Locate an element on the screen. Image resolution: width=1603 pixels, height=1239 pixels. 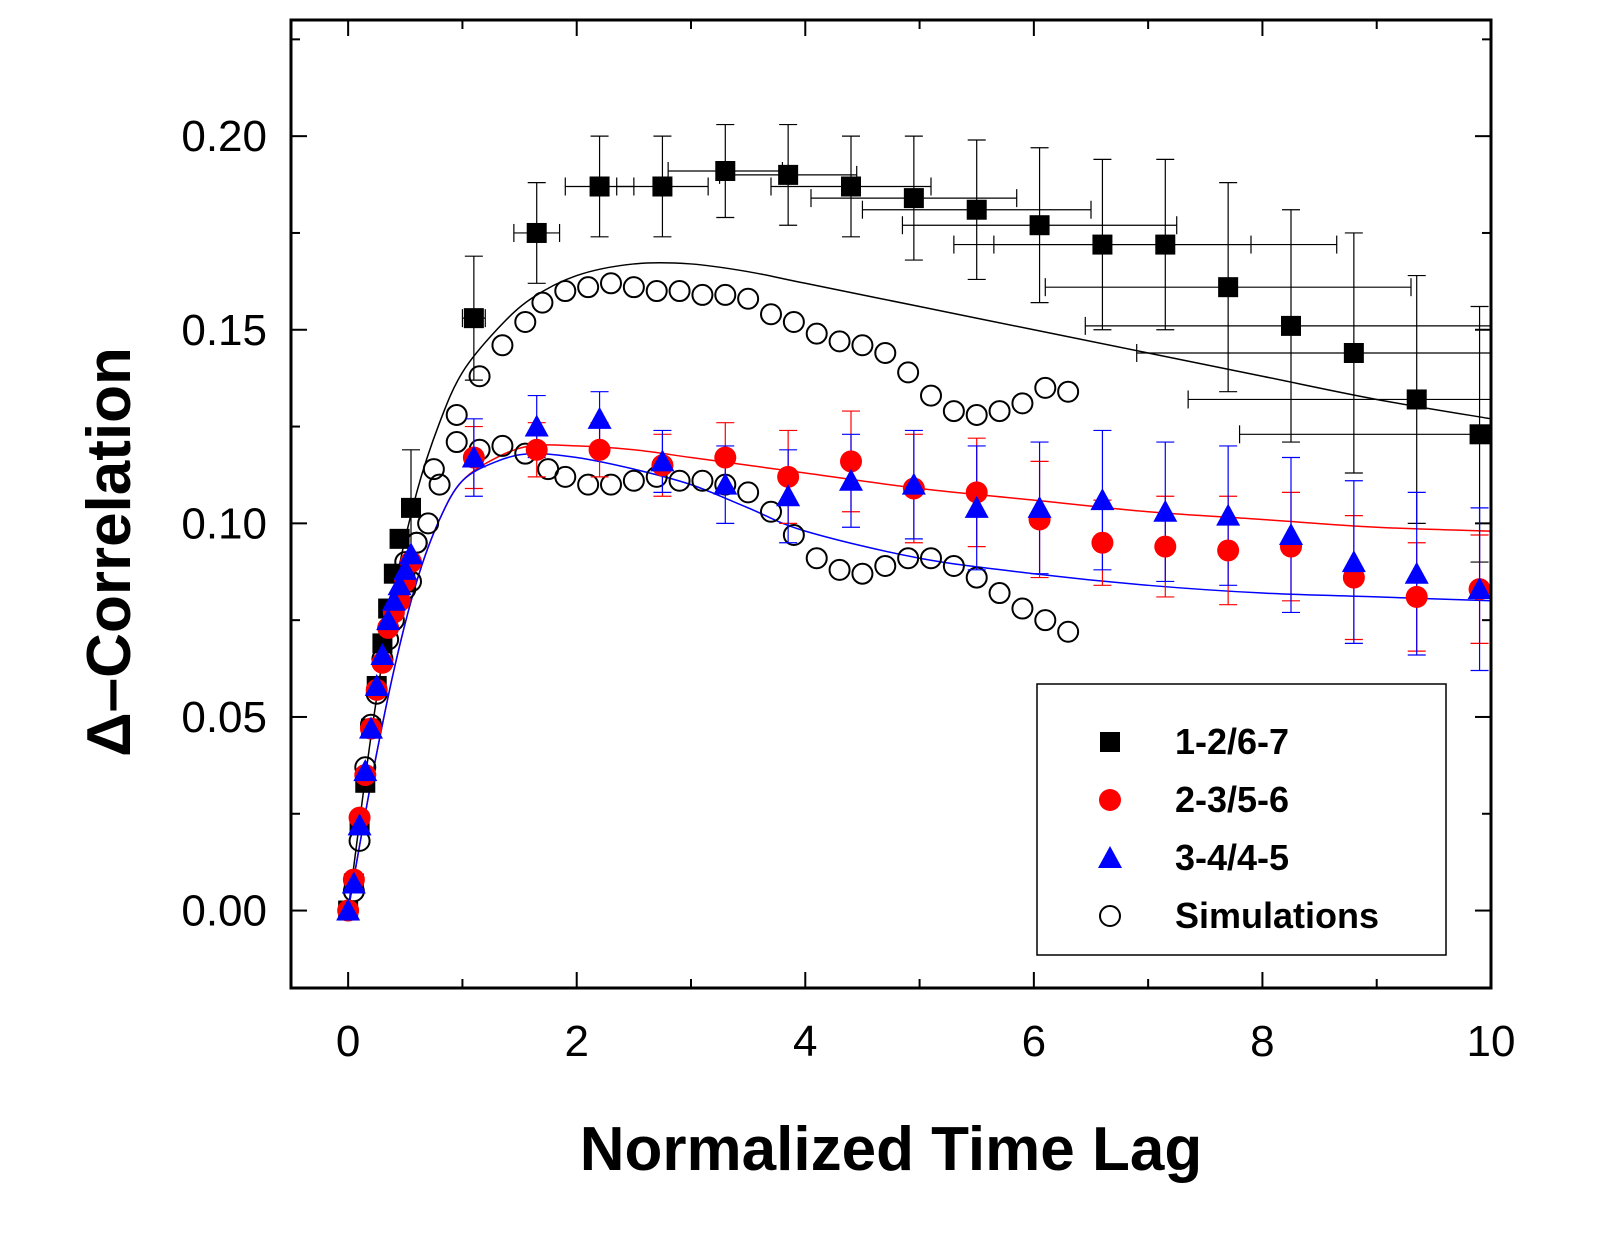
y-tick-label: 0.05 is located at coordinates (224, 717).